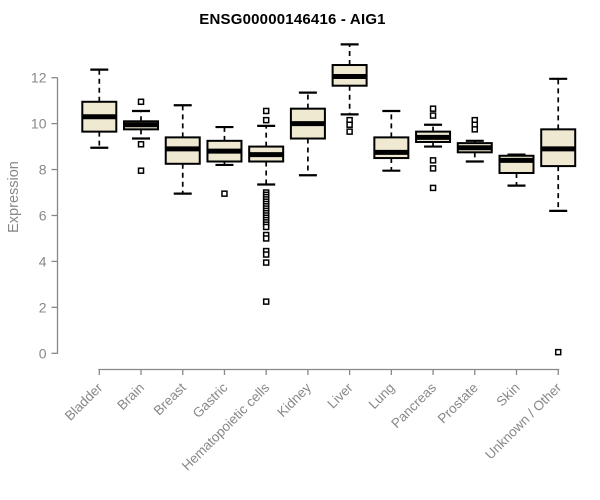 Image resolution: width=600 pixels, height=500 pixels. Describe the element at coordinates (43, 261) in the screenshot. I see `y-tick-label: 4` at that location.